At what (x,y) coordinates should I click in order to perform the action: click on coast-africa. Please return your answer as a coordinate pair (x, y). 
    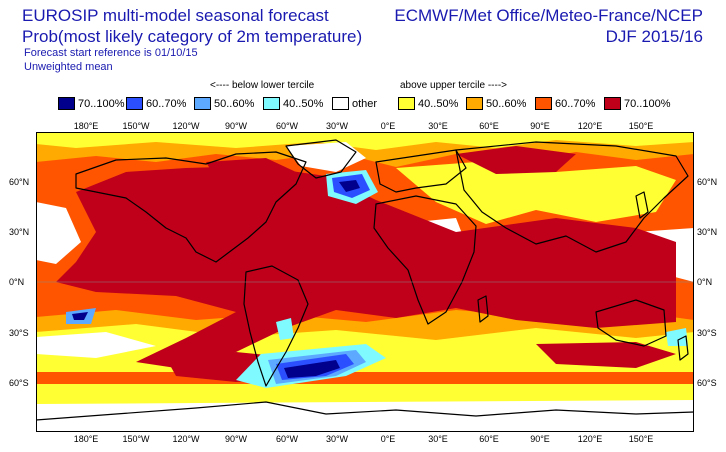
    Looking at the image, I should click on (425, 260).